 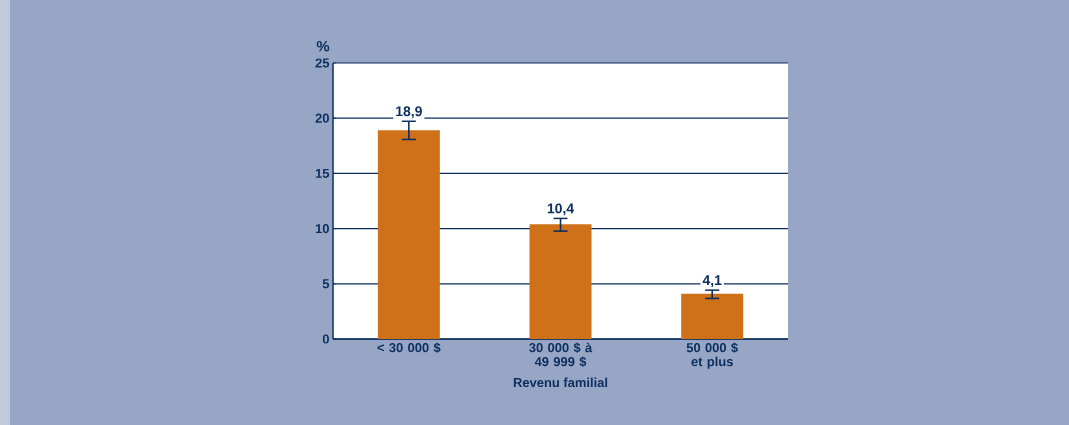 What do you see at coordinates (712, 355) in the screenshot?
I see `x-tick-label: 50 000 $ et plus` at bounding box center [712, 355].